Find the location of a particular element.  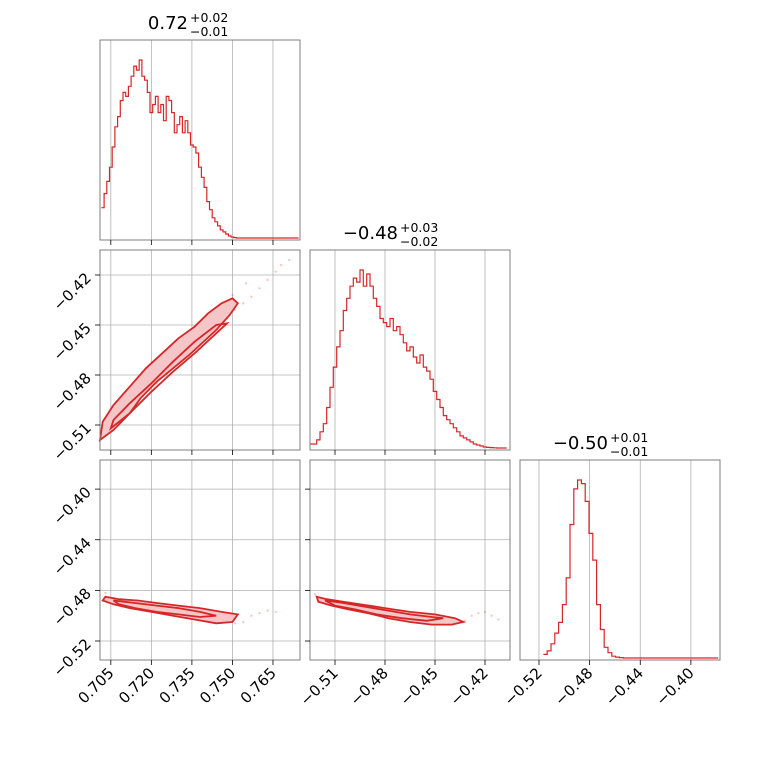

histogram-panel-0: 0.72 +0.02−0.01 is located at coordinates (200, 127).